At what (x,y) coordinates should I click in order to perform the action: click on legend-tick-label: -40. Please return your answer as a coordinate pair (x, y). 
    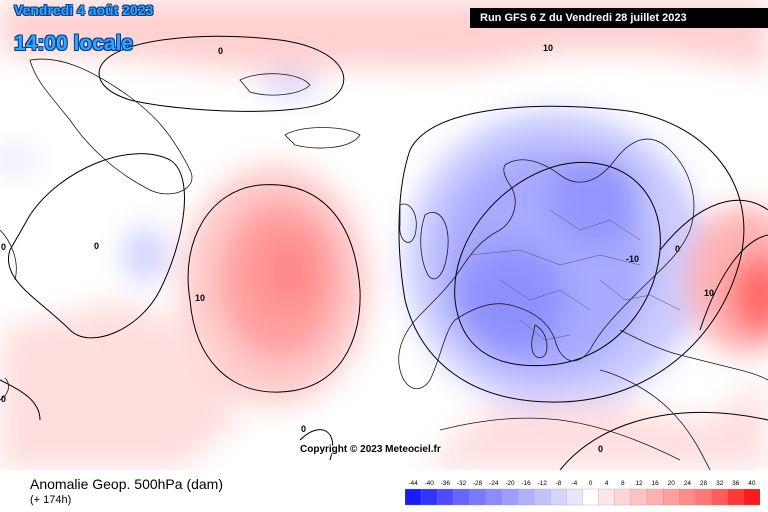
    Looking at the image, I should click on (429, 483).